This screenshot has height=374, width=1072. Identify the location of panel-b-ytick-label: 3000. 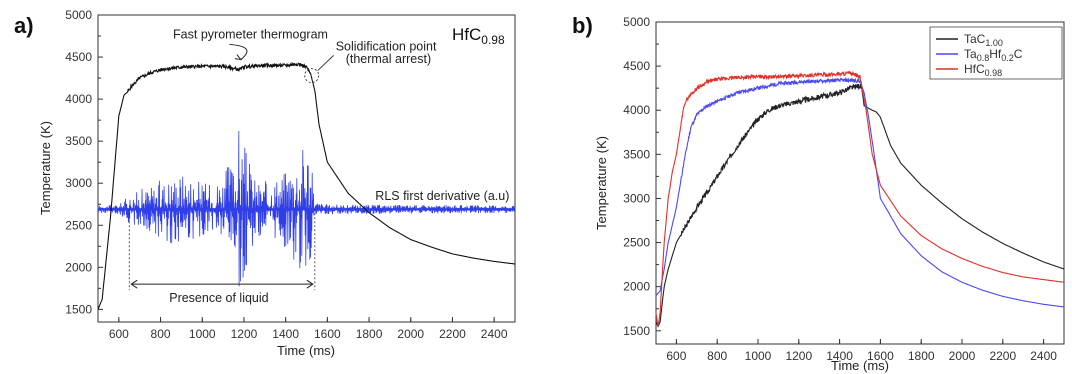
(636, 198).